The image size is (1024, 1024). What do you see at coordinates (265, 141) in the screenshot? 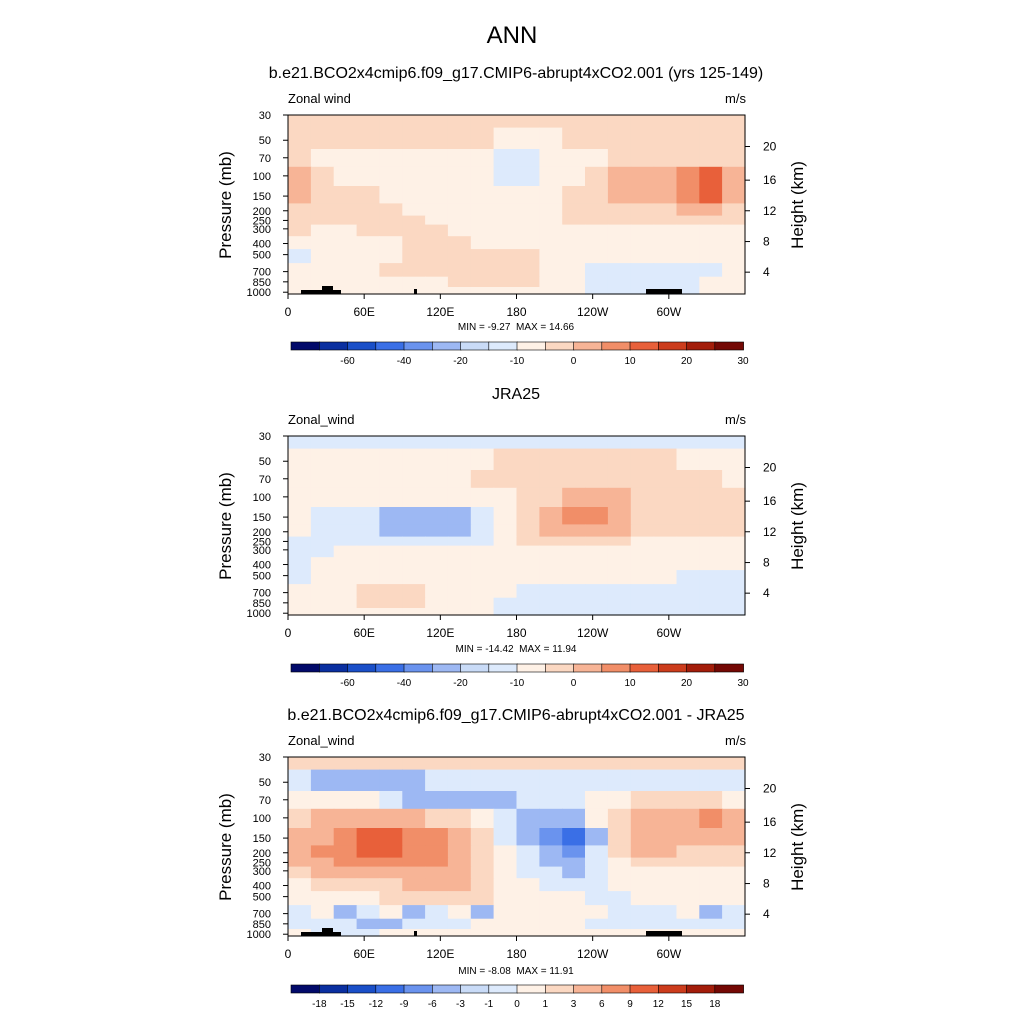
I see `y-tick-label: 50` at bounding box center [265, 141].